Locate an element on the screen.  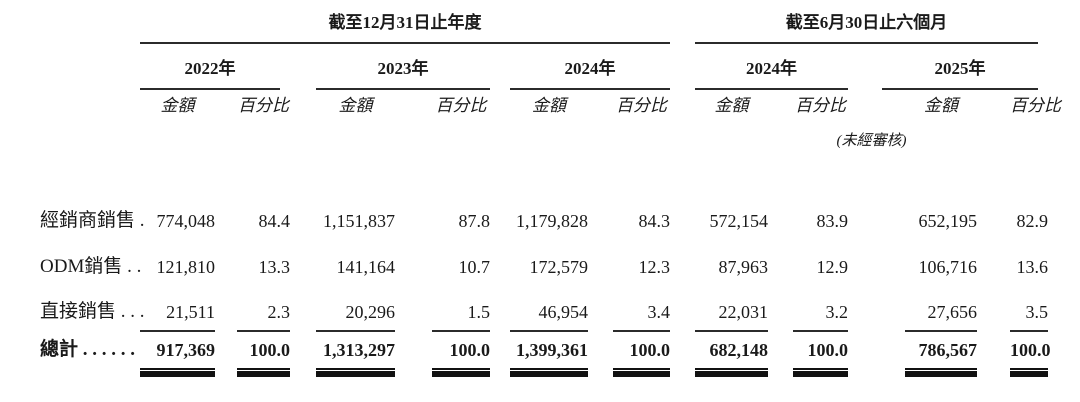
year-header-2024-interim: 2024年 is located at coordinates (771, 74).